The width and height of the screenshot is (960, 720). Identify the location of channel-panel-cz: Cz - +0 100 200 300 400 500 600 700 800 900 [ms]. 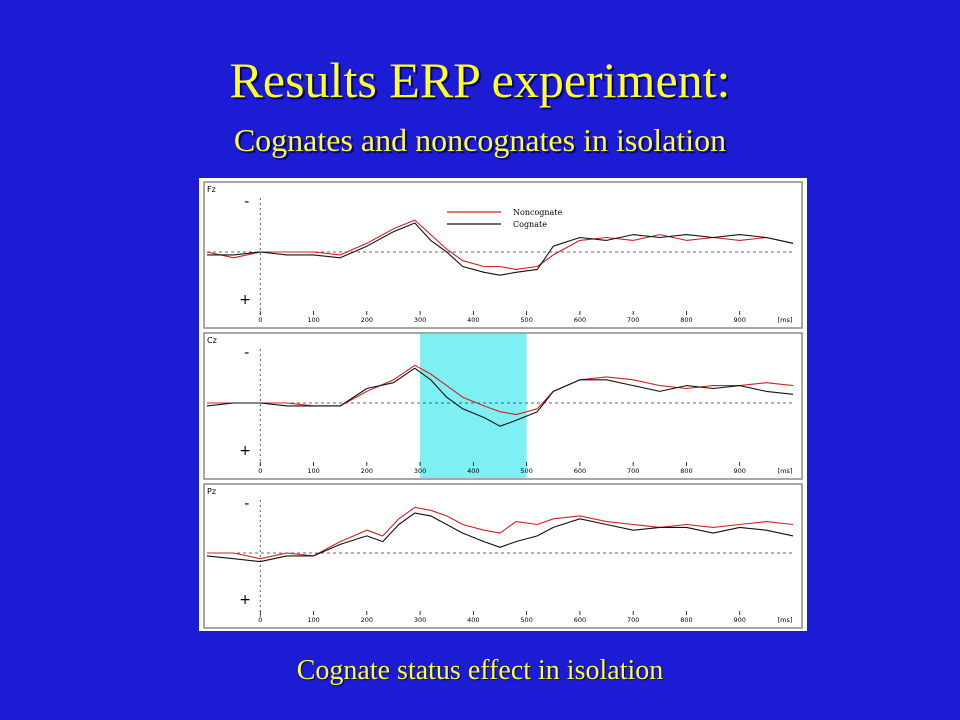
(503, 406).